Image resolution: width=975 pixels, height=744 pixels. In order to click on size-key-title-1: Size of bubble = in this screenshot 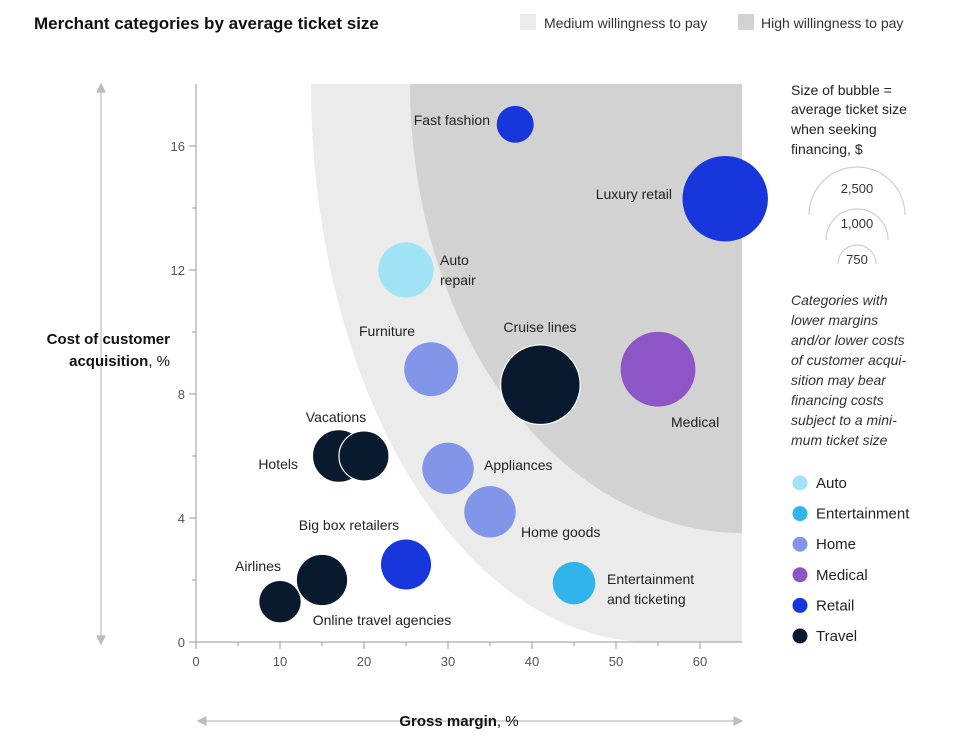, I will do `click(841, 90)`.